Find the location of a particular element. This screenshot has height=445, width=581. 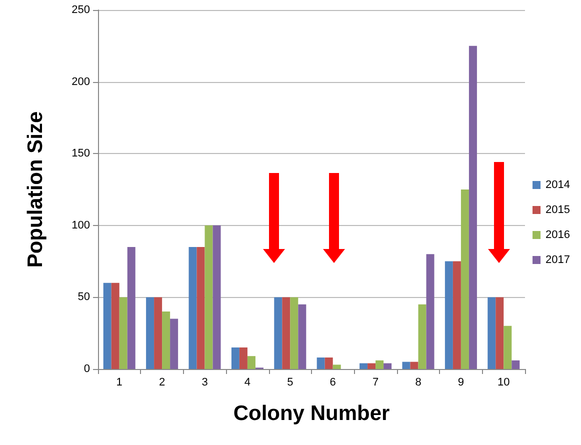

x-tick-label: 6 is located at coordinates (333, 382).